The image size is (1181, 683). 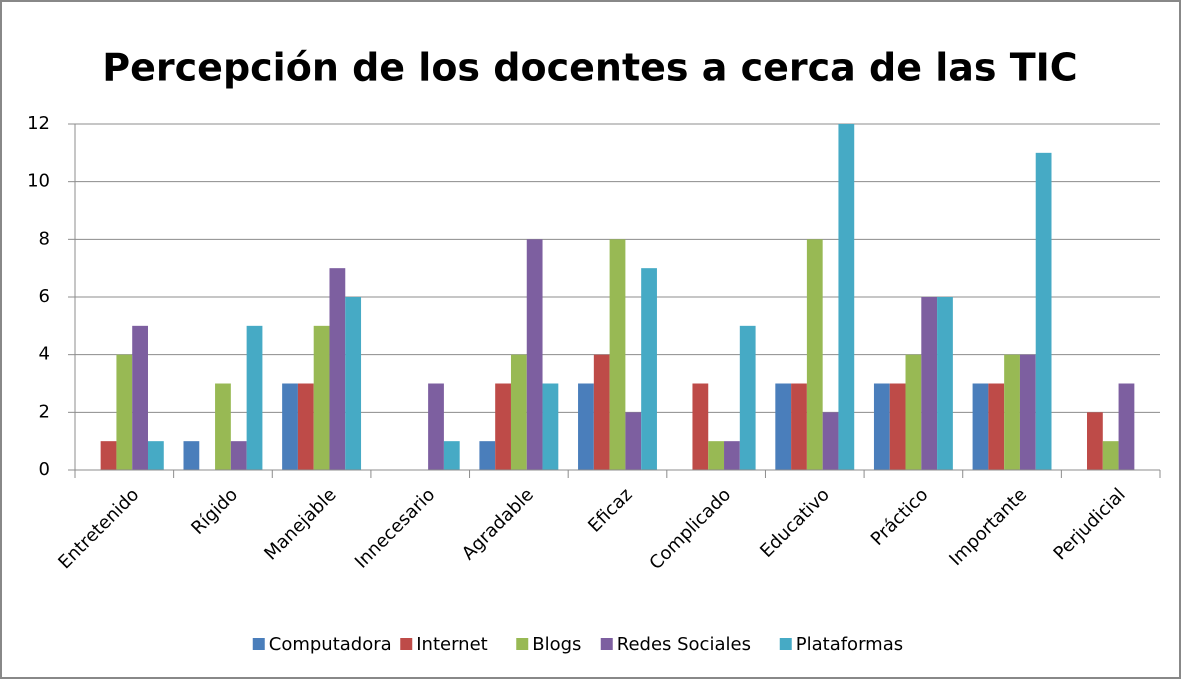 I want to click on legend-label: Redes Sociales, so click(x=684, y=644).